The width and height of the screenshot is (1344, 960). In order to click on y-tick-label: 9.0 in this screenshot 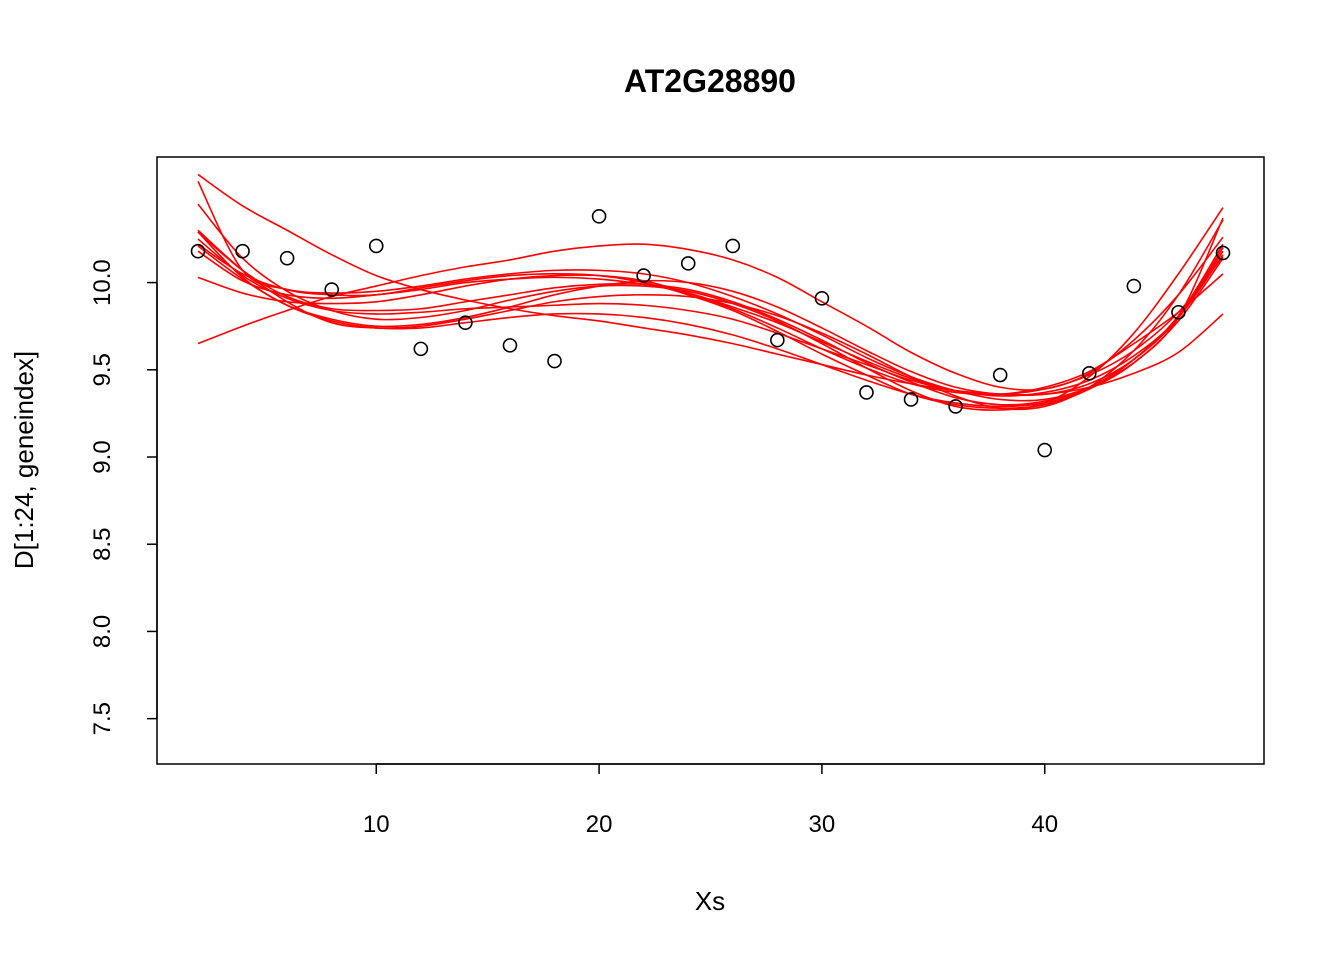, I will do `click(102, 456)`.